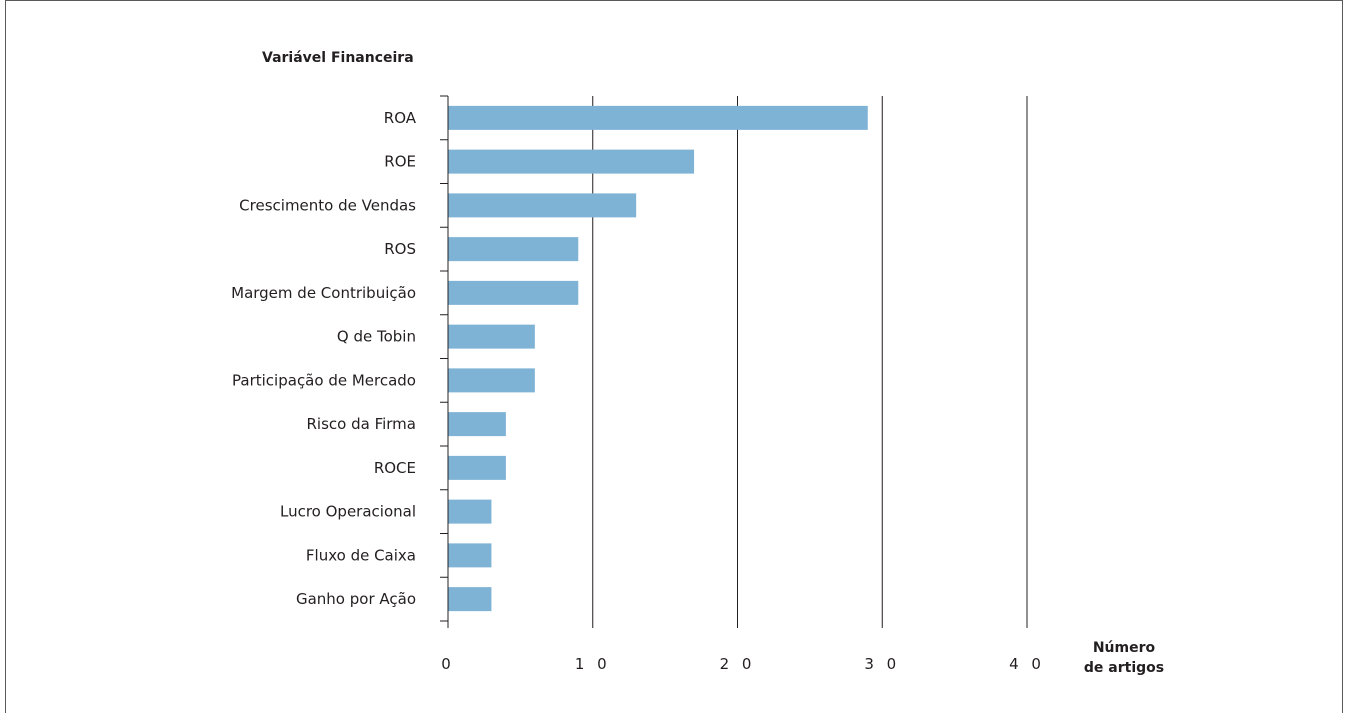 This screenshot has width=1349, height=713. What do you see at coordinates (1124, 668) in the screenshot?
I see `x-axis-label-line2: de artigos` at bounding box center [1124, 668].